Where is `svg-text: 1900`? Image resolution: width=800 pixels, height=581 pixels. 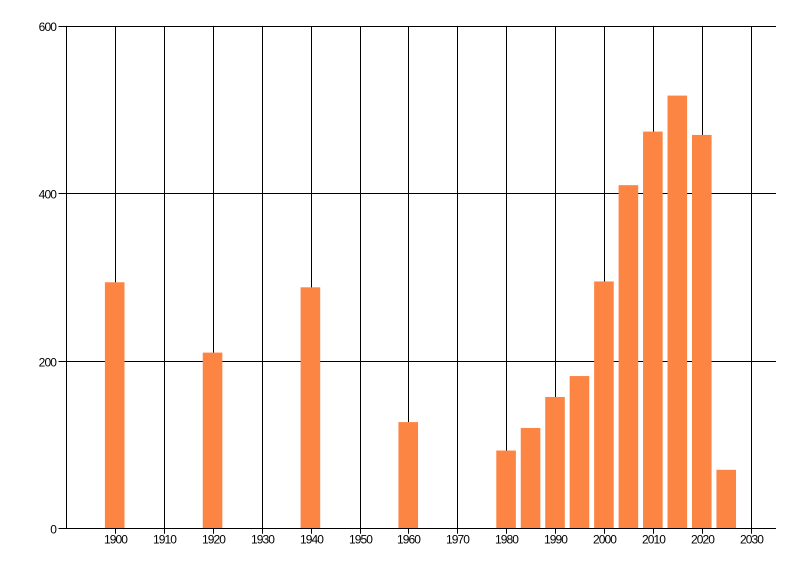
svg-text: 1900 is located at coordinates (116, 540).